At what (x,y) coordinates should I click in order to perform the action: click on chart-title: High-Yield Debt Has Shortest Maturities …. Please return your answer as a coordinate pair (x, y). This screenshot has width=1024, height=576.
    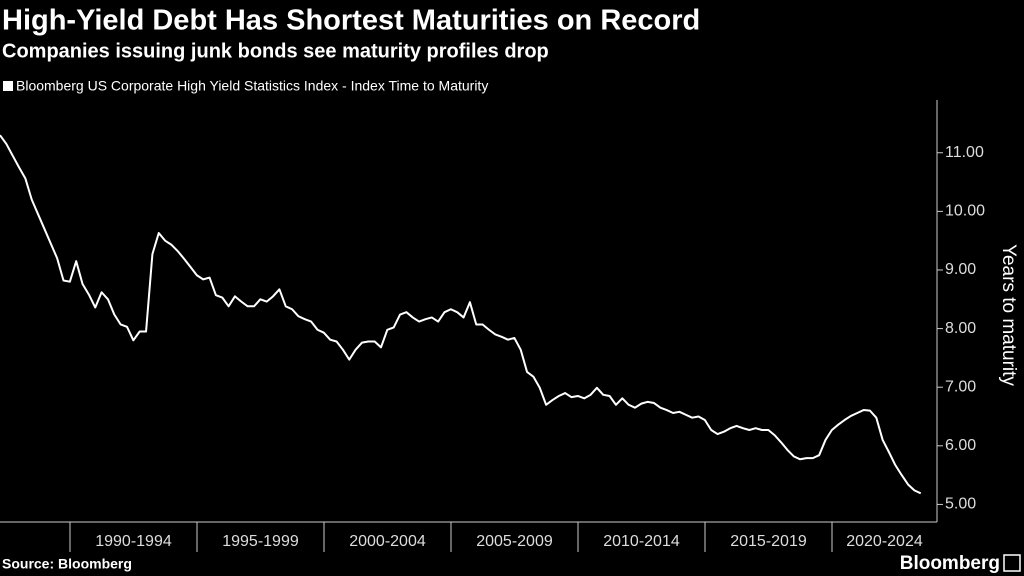
    Looking at the image, I should click on (351, 21).